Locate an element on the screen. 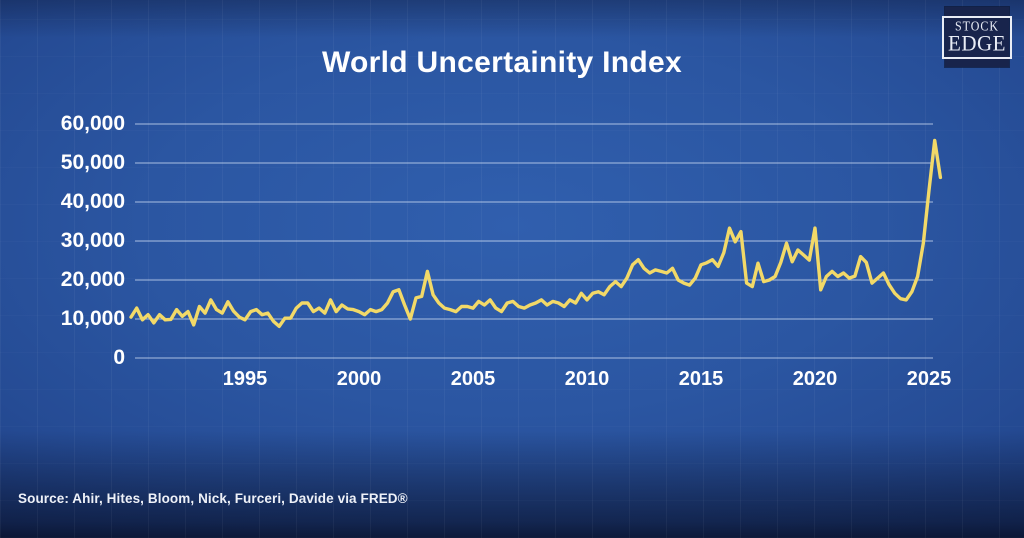 The width and height of the screenshot is (1024, 538). x-tick-label: 2020 is located at coordinates (815, 379).